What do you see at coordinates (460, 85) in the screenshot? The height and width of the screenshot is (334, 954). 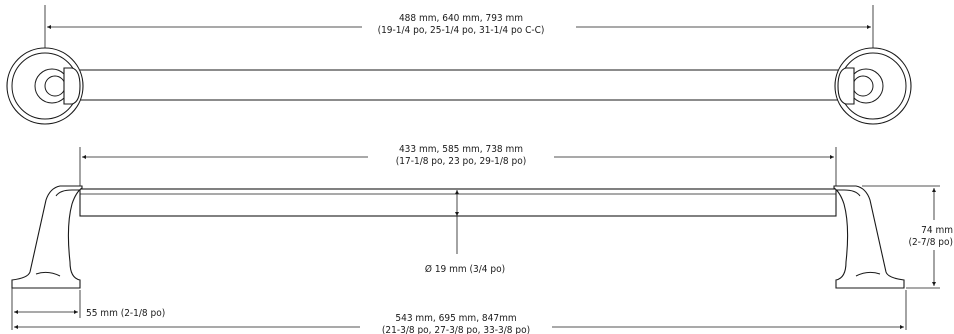 I see `top-view-bar` at bounding box center [460, 85].